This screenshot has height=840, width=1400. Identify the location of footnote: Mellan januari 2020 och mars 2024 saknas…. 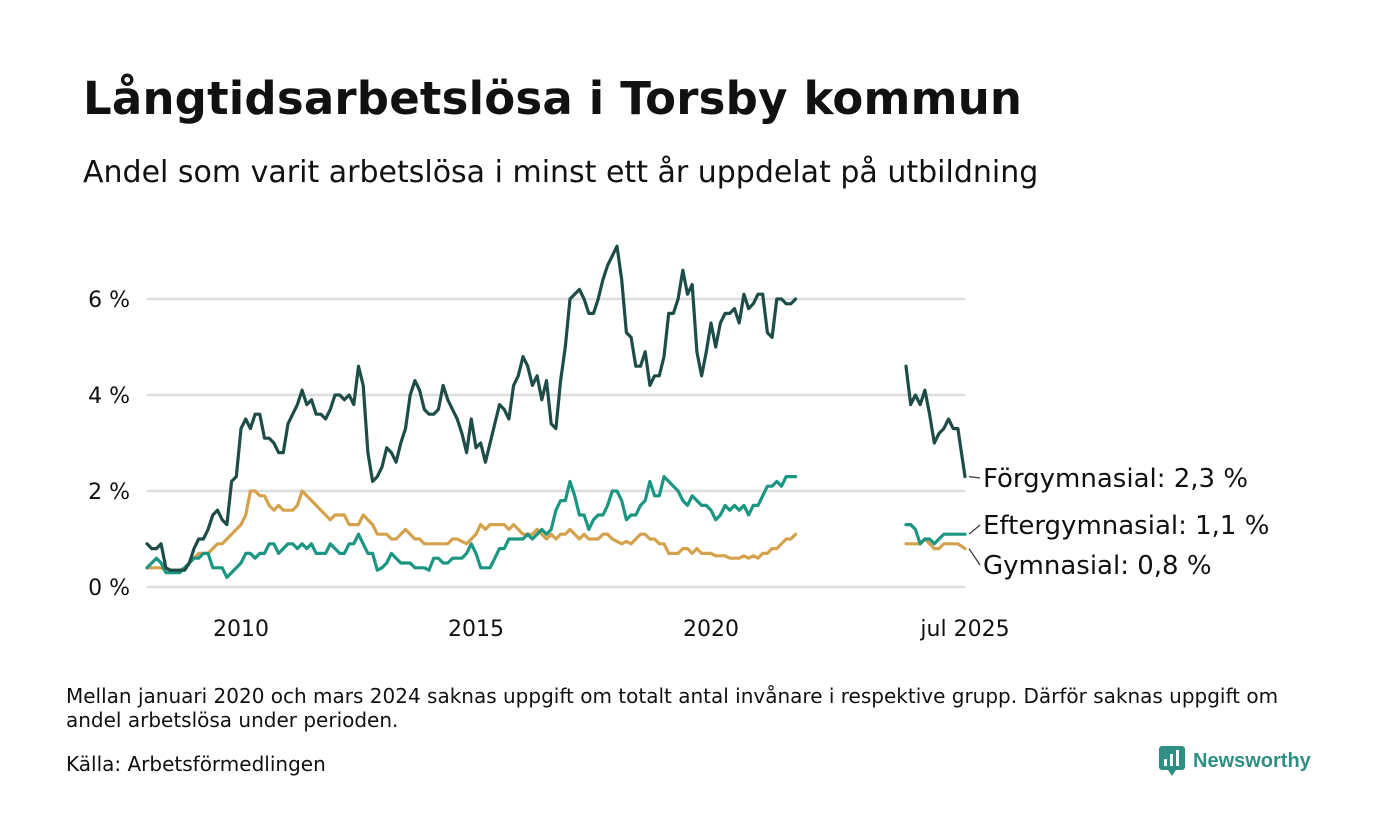
(672, 708).